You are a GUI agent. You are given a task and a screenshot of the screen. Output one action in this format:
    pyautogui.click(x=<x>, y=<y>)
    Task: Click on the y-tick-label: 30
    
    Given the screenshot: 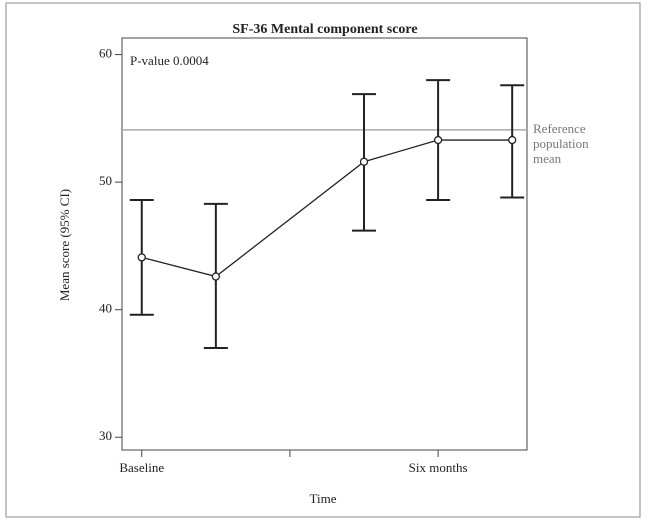 What is the action you would take?
    pyautogui.click(x=105, y=435)
    